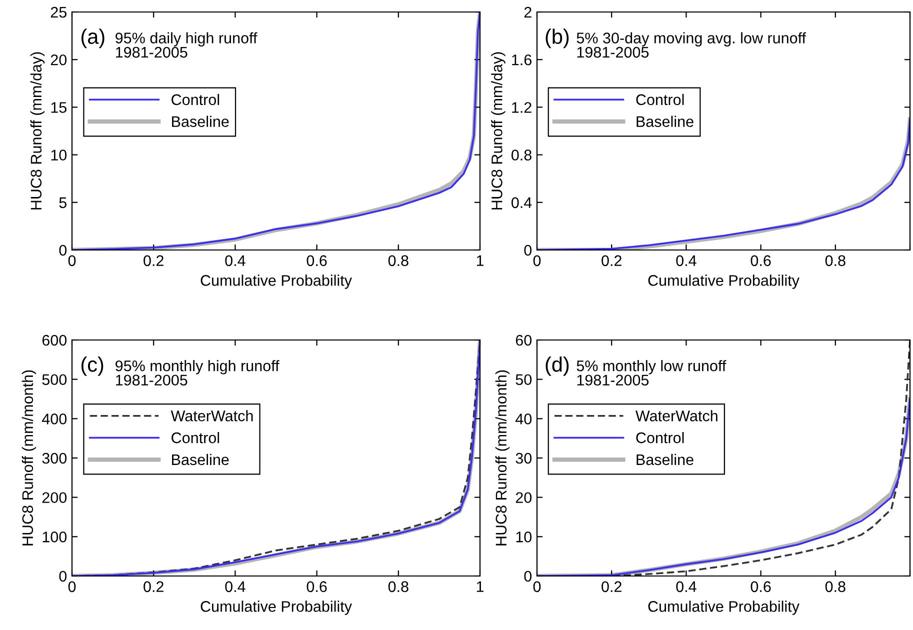 This screenshot has width=913, height=630. I want to click on y-tick-label: 100, so click(54, 537).